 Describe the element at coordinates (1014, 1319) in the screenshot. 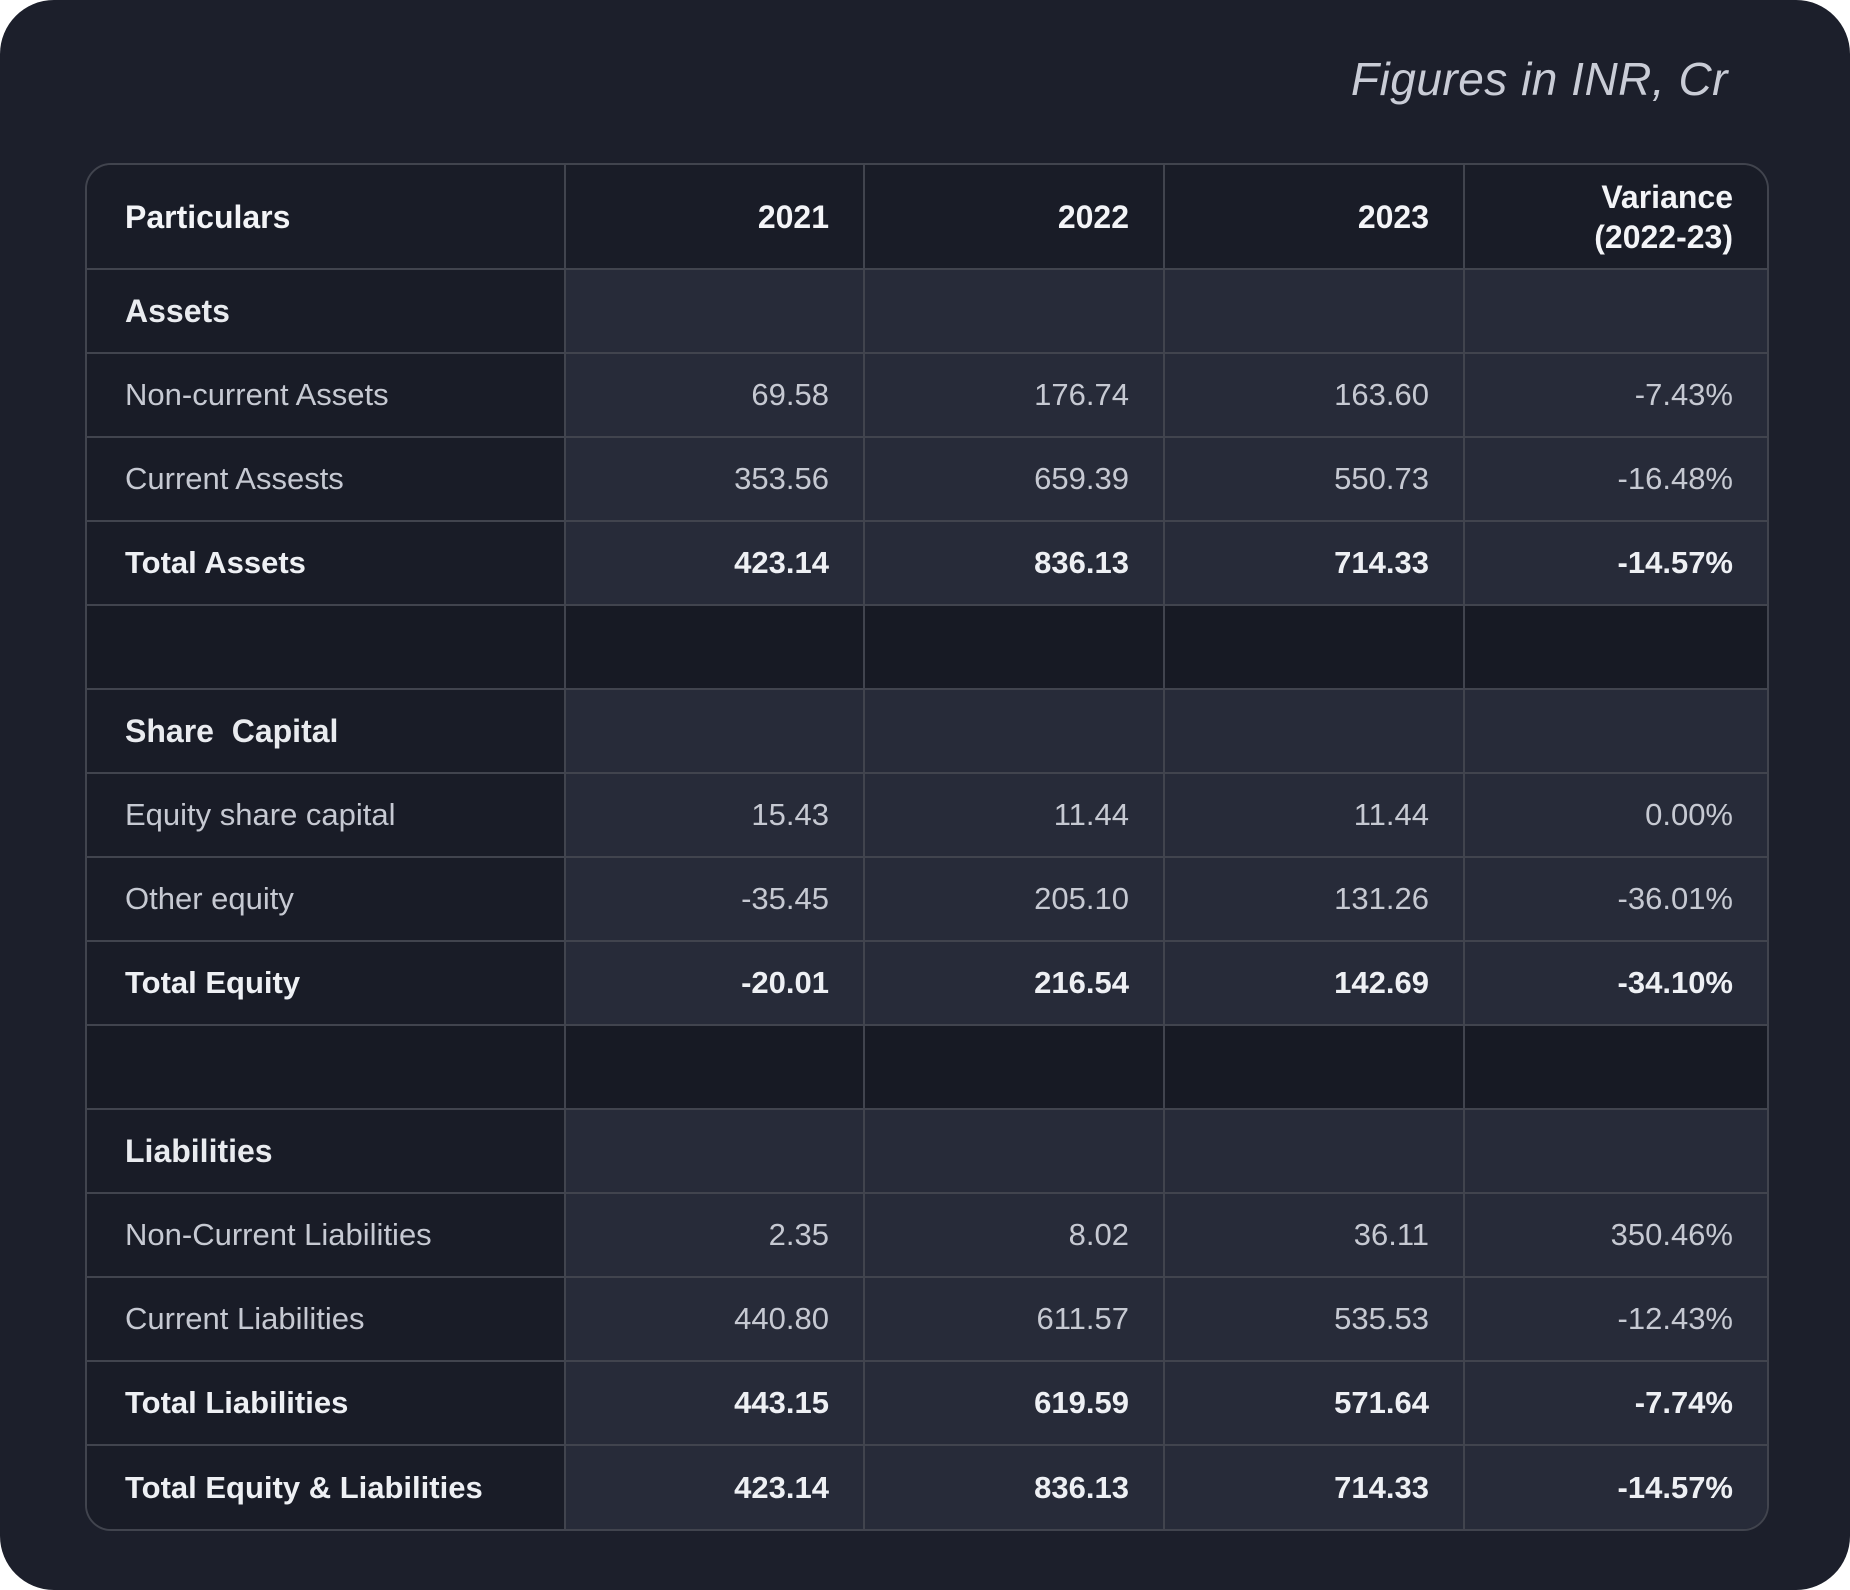

I see `cell-value: 611.57` at that location.